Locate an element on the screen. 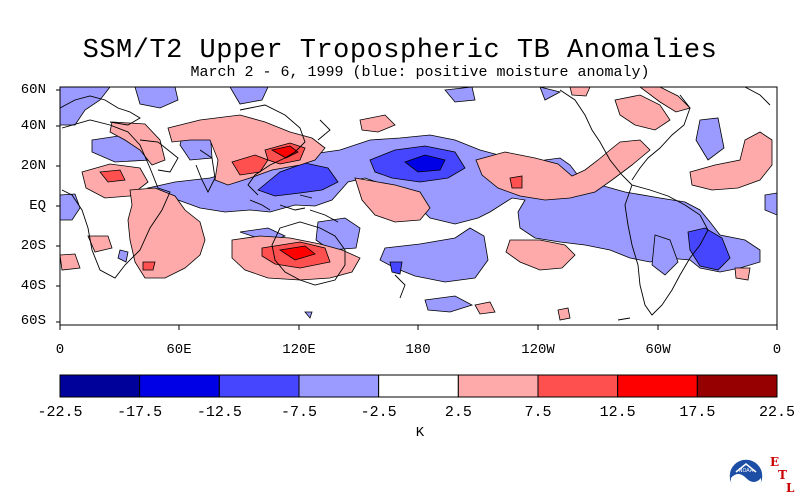 The width and height of the screenshot is (800, 500). colorbar-tick-label: -2.5 is located at coordinates (378, 412).